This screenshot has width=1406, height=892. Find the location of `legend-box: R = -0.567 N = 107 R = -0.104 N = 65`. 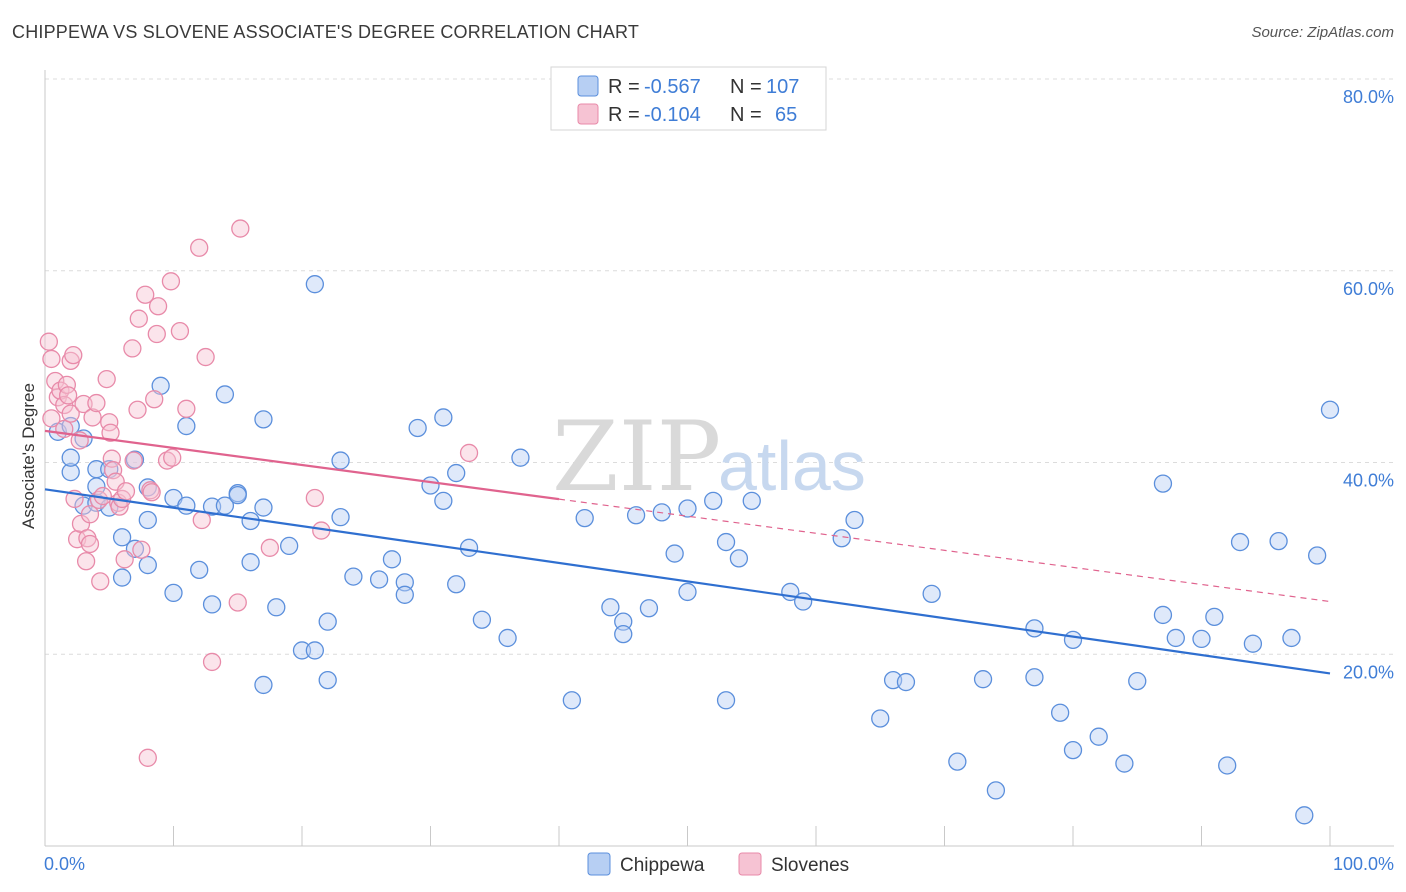

legend-box: R = -0.567 N = 107 R = -0.104 N = 65 is located at coordinates (688, 98).